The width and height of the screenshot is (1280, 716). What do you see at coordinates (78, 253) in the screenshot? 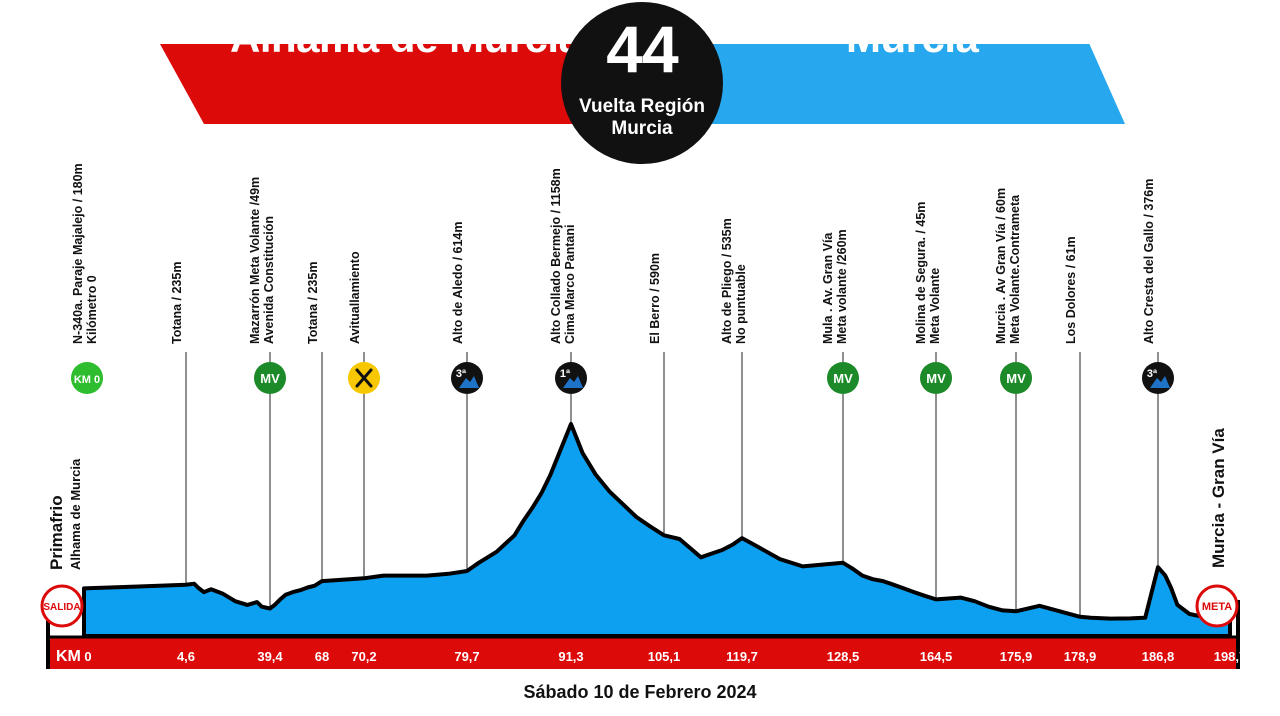
I see `point-label: N-340a. Paraje Majalejo / 180m` at bounding box center [78, 253].